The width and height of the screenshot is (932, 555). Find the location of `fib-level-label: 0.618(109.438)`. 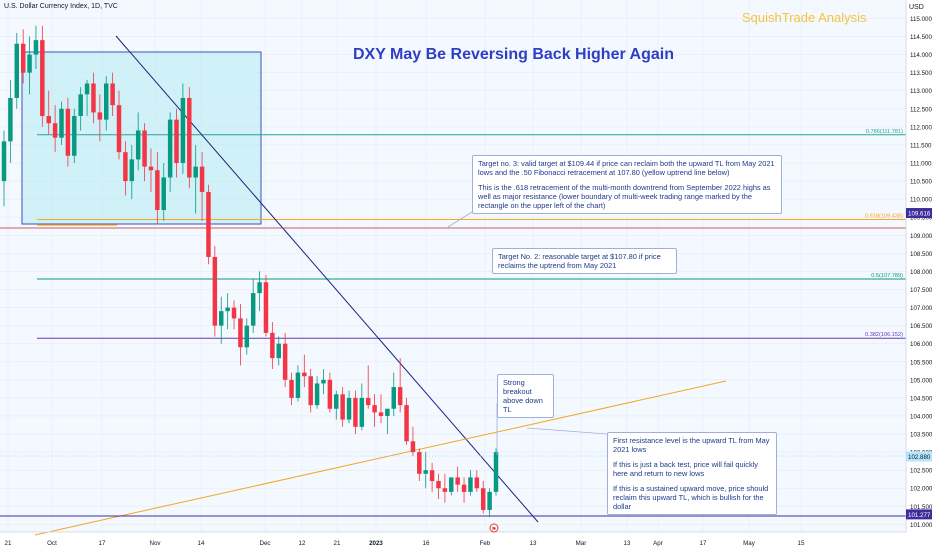

fib-level-label: 0.618(109.438) is located at coordinates (884, 216).